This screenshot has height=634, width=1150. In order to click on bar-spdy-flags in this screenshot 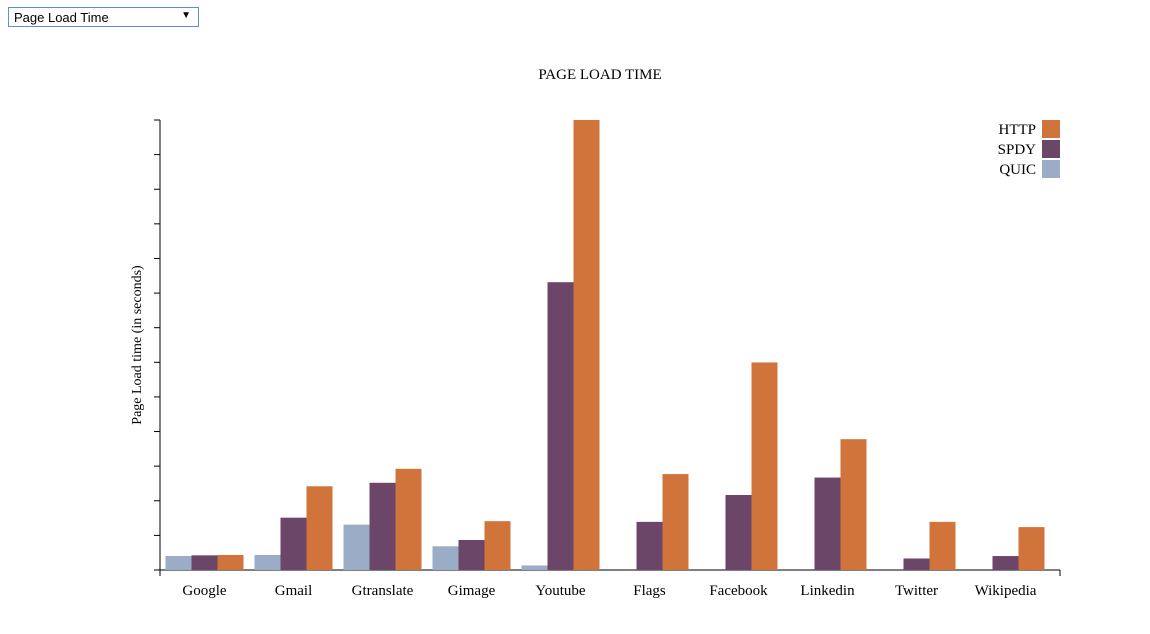, I will do `click(649, 545)`.